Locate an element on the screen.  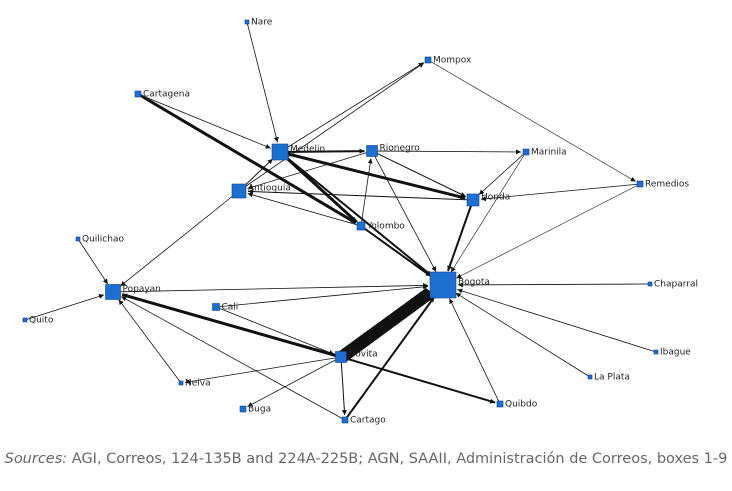
node-label: Cartago is located at coordinates (368, 421).